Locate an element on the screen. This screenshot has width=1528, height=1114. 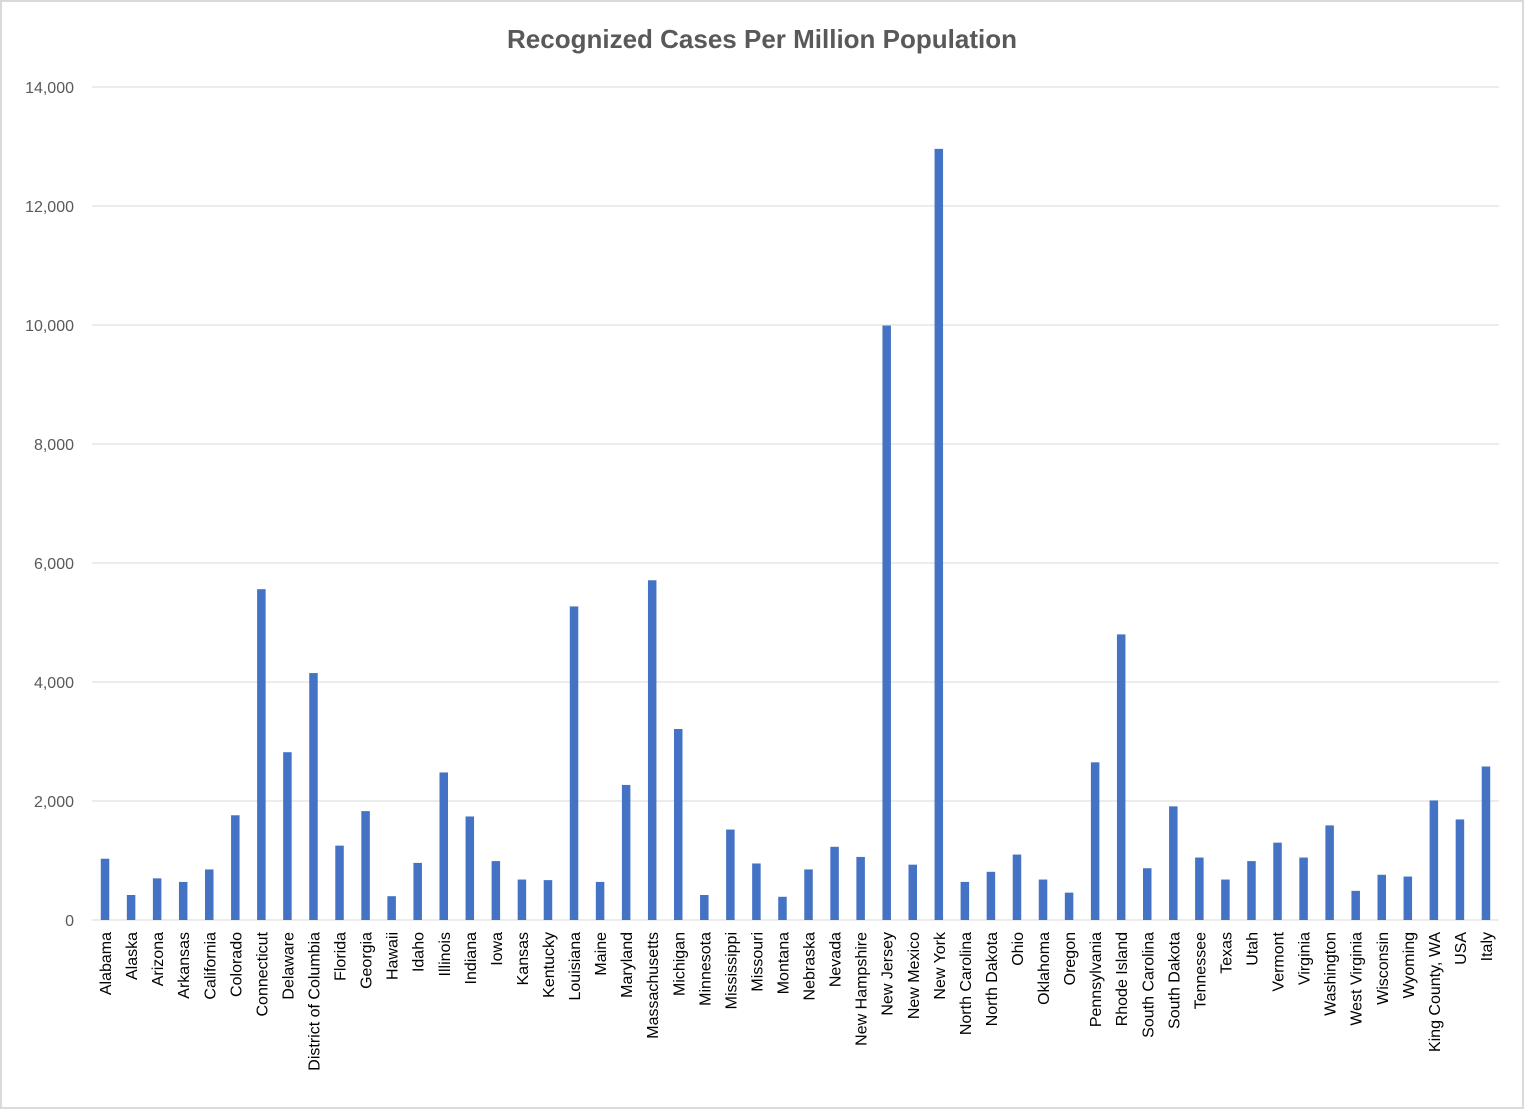
x-tick-label: District of Columbia is located at coordinates (314, 1001).